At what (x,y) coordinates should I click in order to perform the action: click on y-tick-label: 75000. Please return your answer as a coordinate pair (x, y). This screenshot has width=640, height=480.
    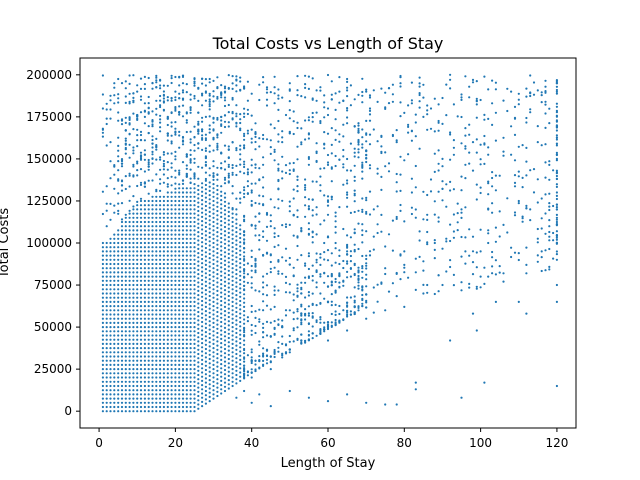
    Looking at the image, I should click on (53, 285).